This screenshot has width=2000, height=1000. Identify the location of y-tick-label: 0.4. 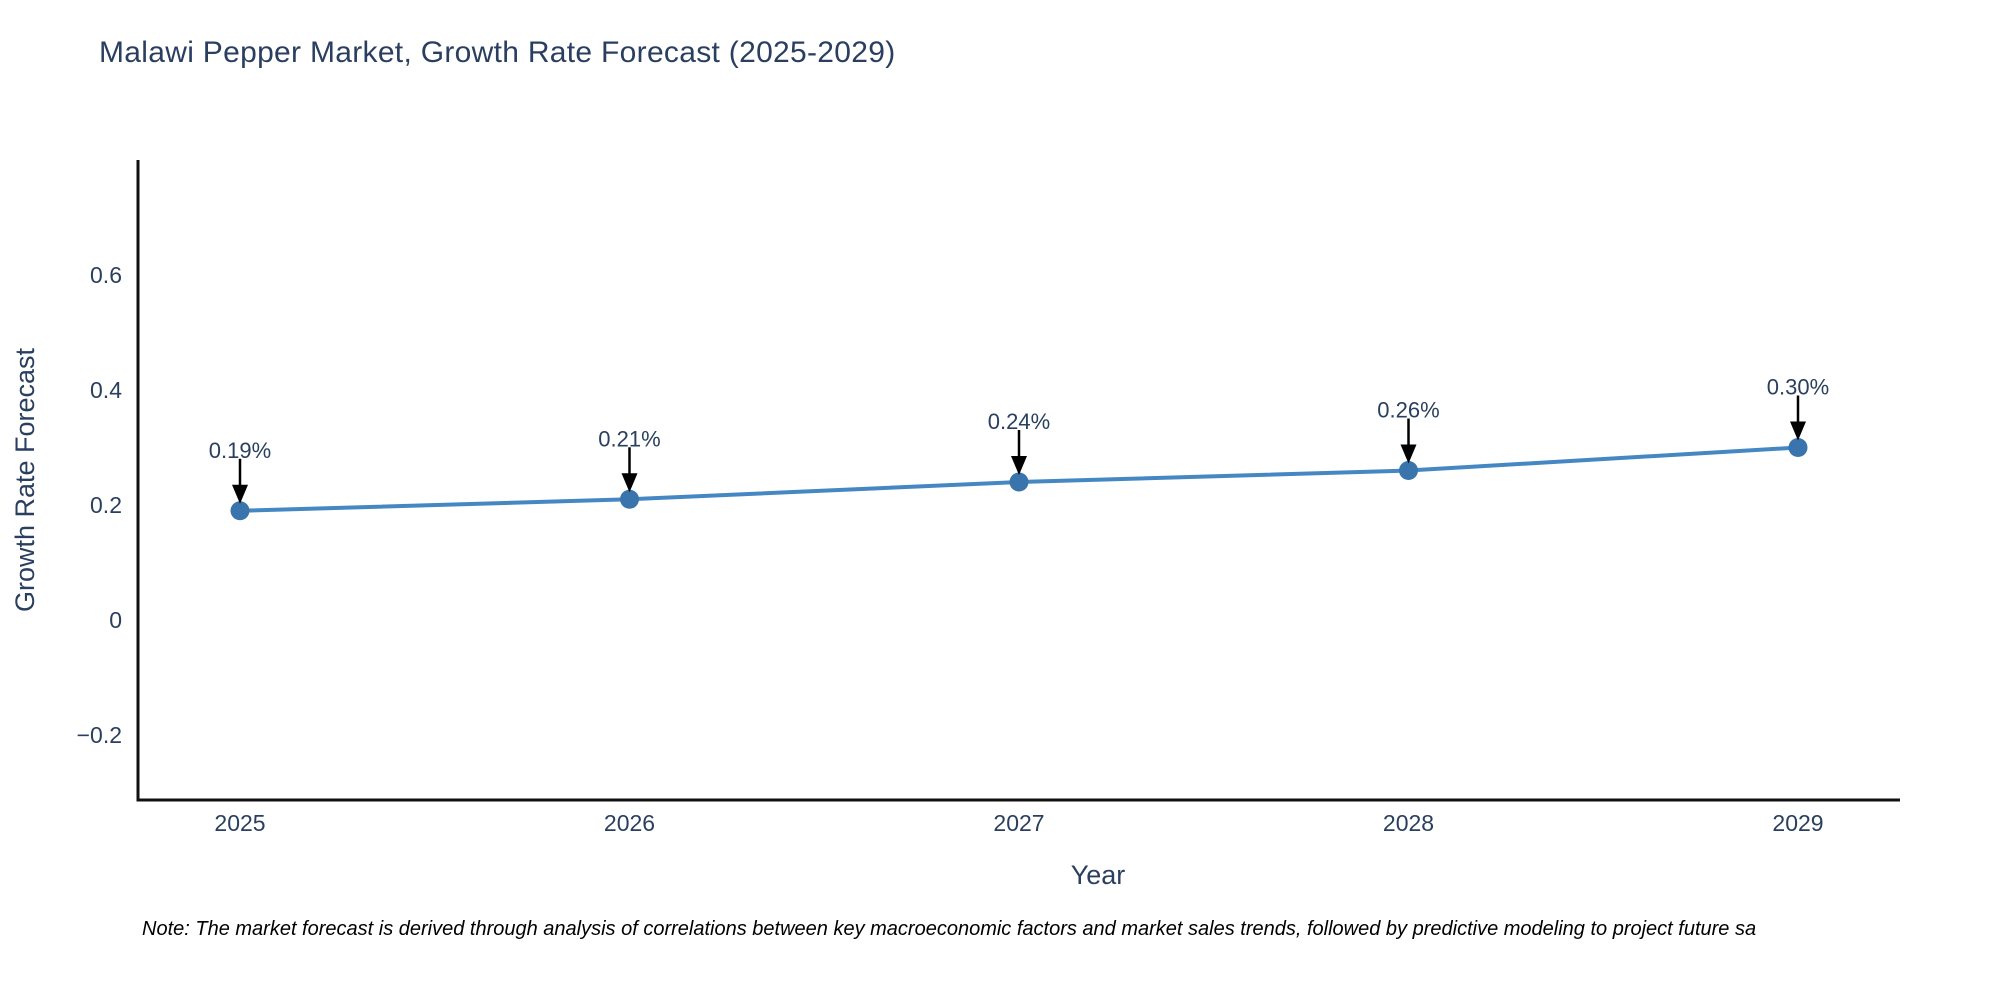
(106, 390).